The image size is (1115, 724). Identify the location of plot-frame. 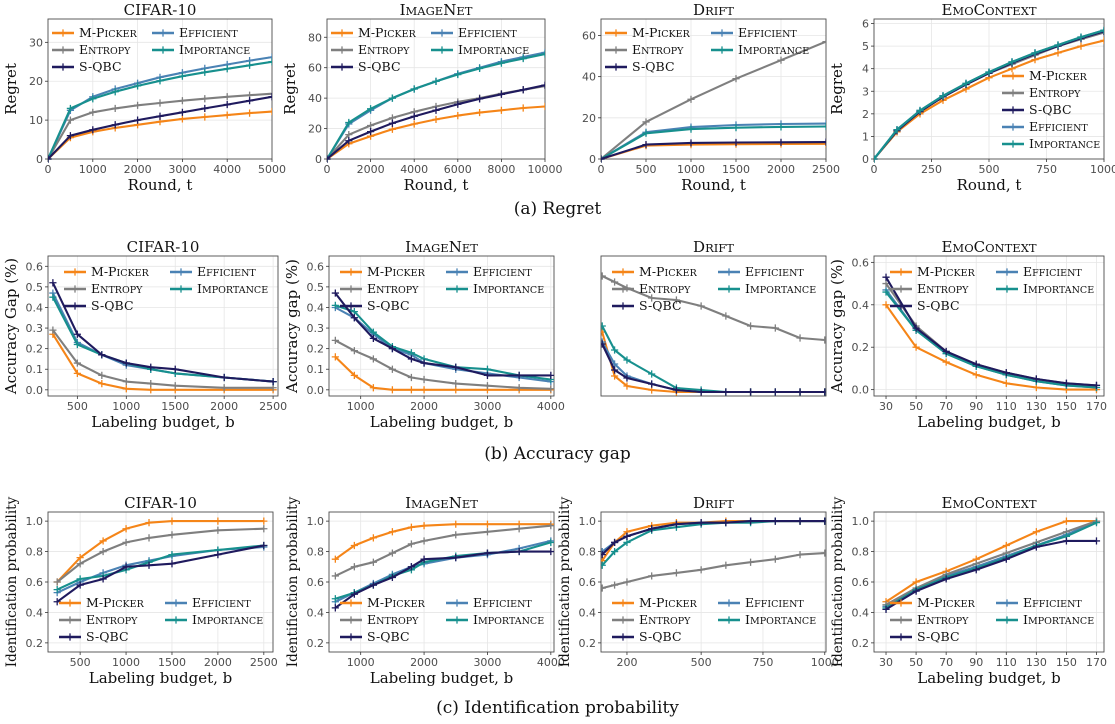
(163, 326).